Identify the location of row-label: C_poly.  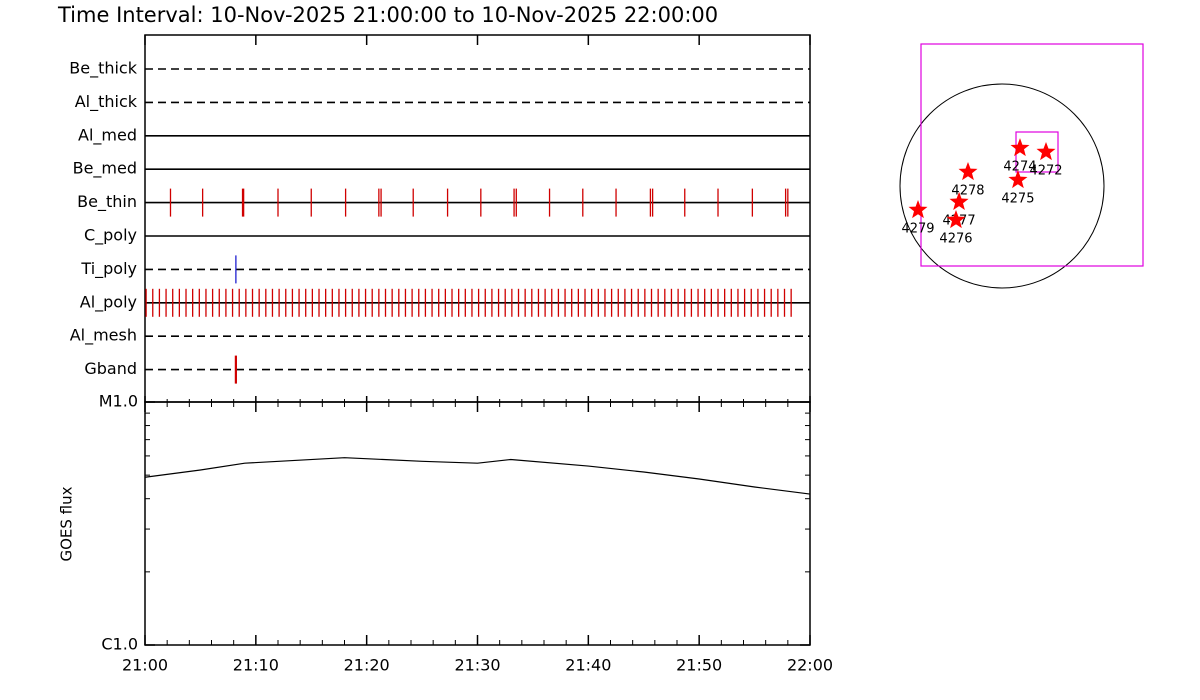
(110, 236).